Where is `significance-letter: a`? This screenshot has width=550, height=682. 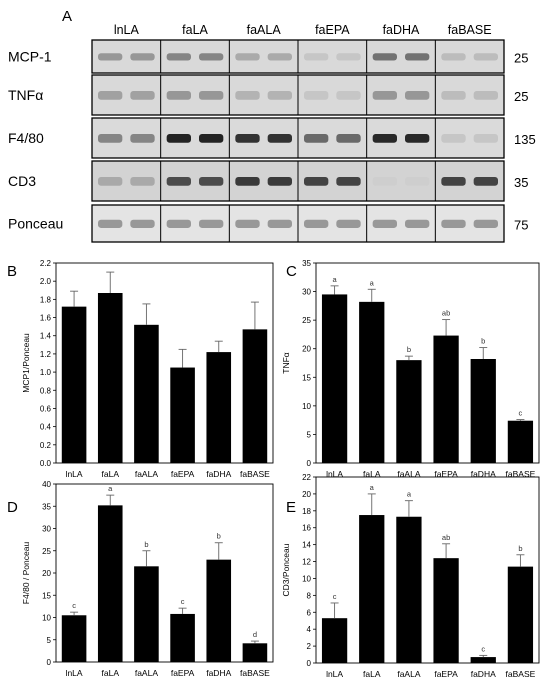 significance-letter: a is located at coordinates (372, 282).